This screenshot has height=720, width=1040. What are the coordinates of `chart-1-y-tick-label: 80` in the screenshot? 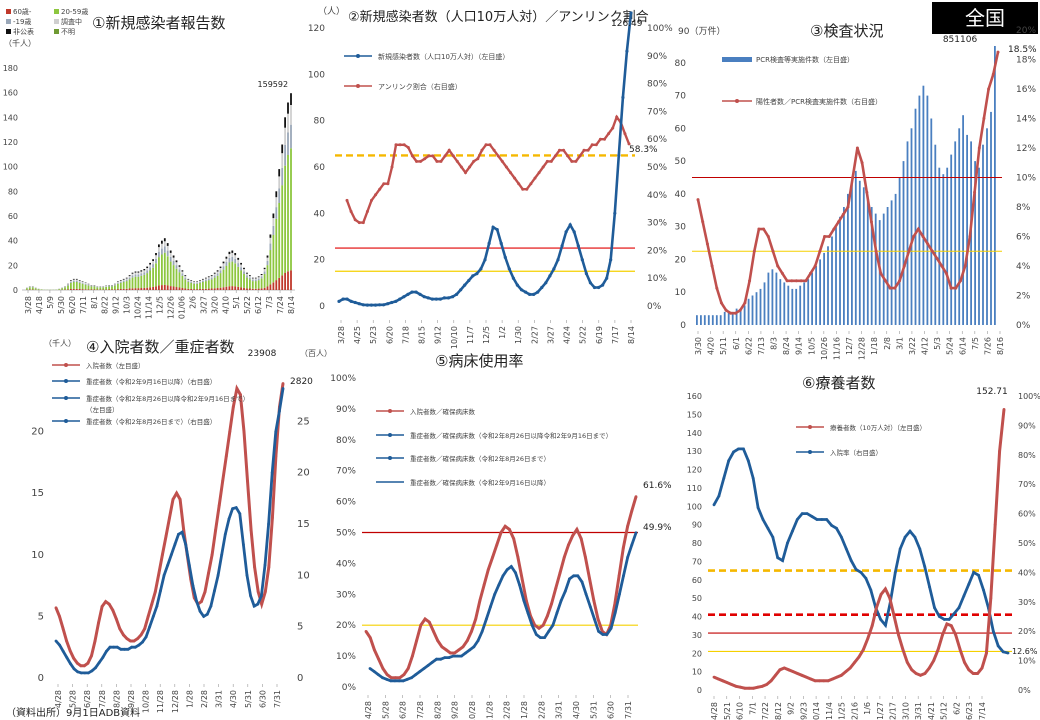 It's located at (13, 191).